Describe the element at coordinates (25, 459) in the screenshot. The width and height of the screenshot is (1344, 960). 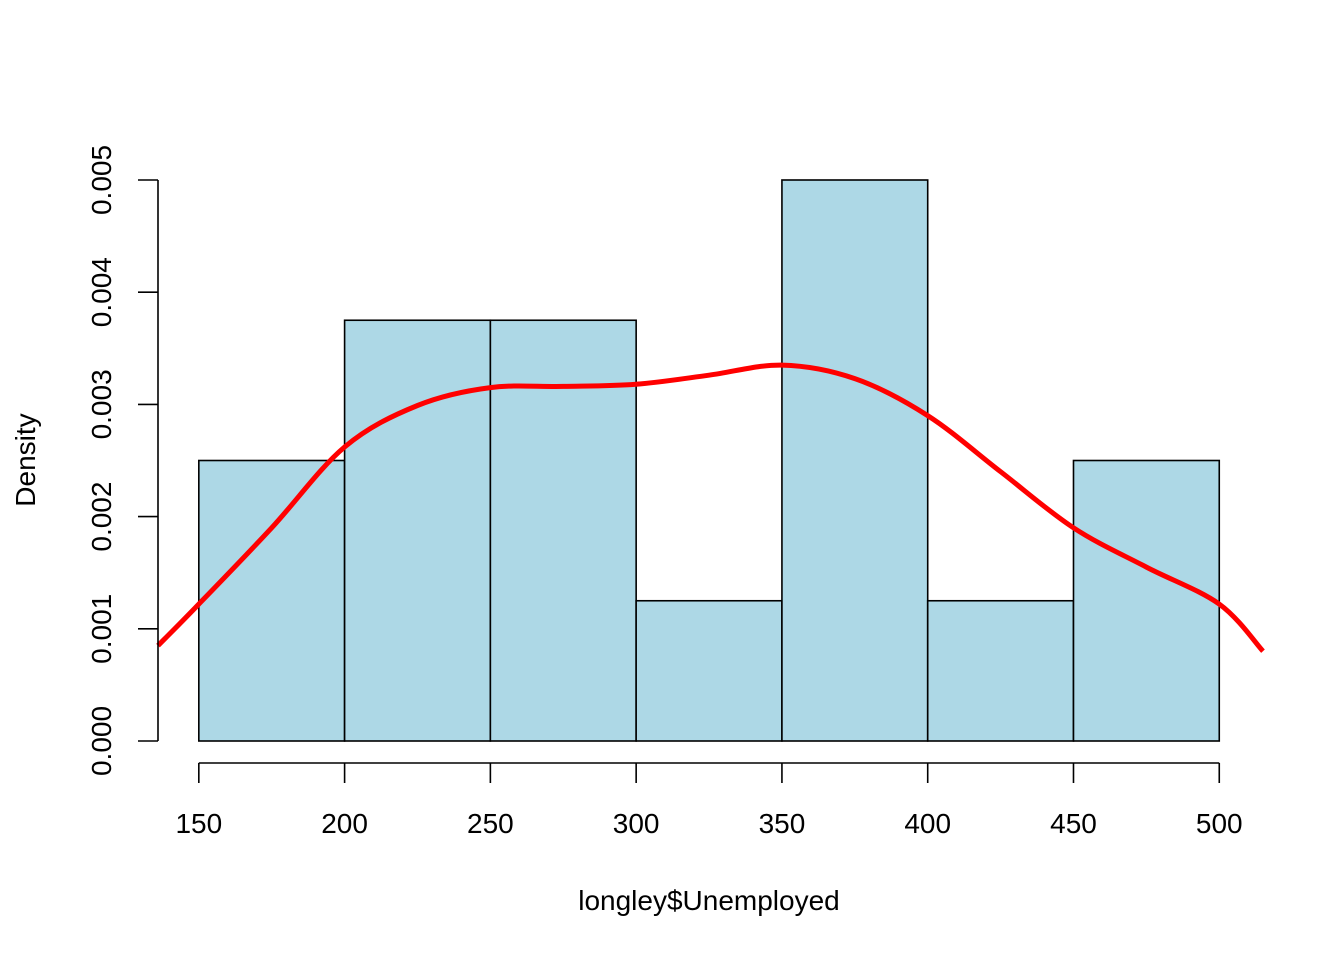
I see `y-axis-title: Density` at that location.